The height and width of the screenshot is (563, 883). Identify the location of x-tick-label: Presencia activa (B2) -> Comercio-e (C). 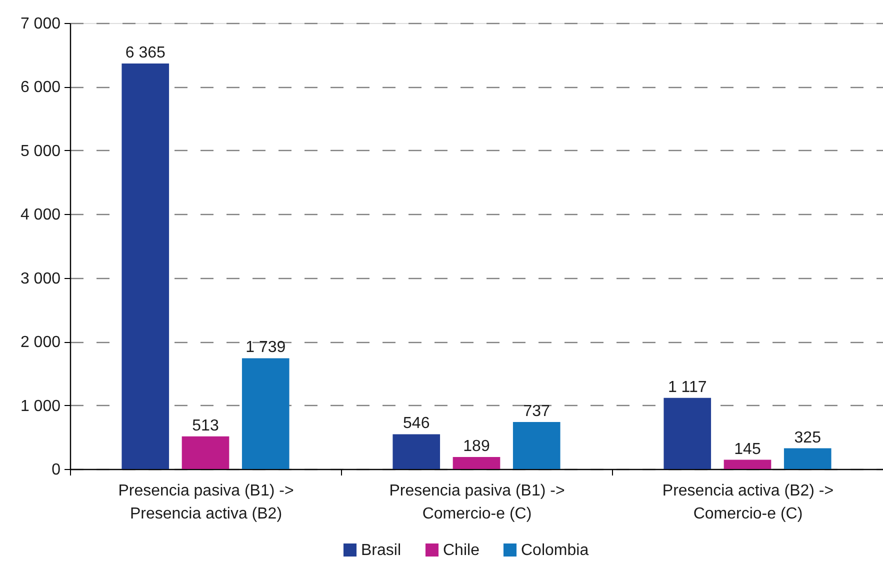
(748, 502).